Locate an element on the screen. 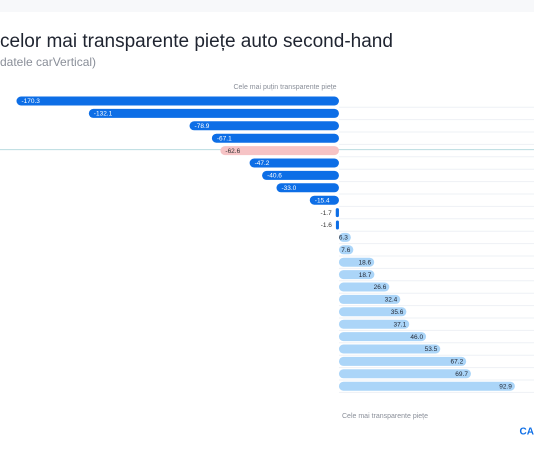 This screenshot has height=462, width=534. data-label: 69.7 is located at coordinates (461, 374).